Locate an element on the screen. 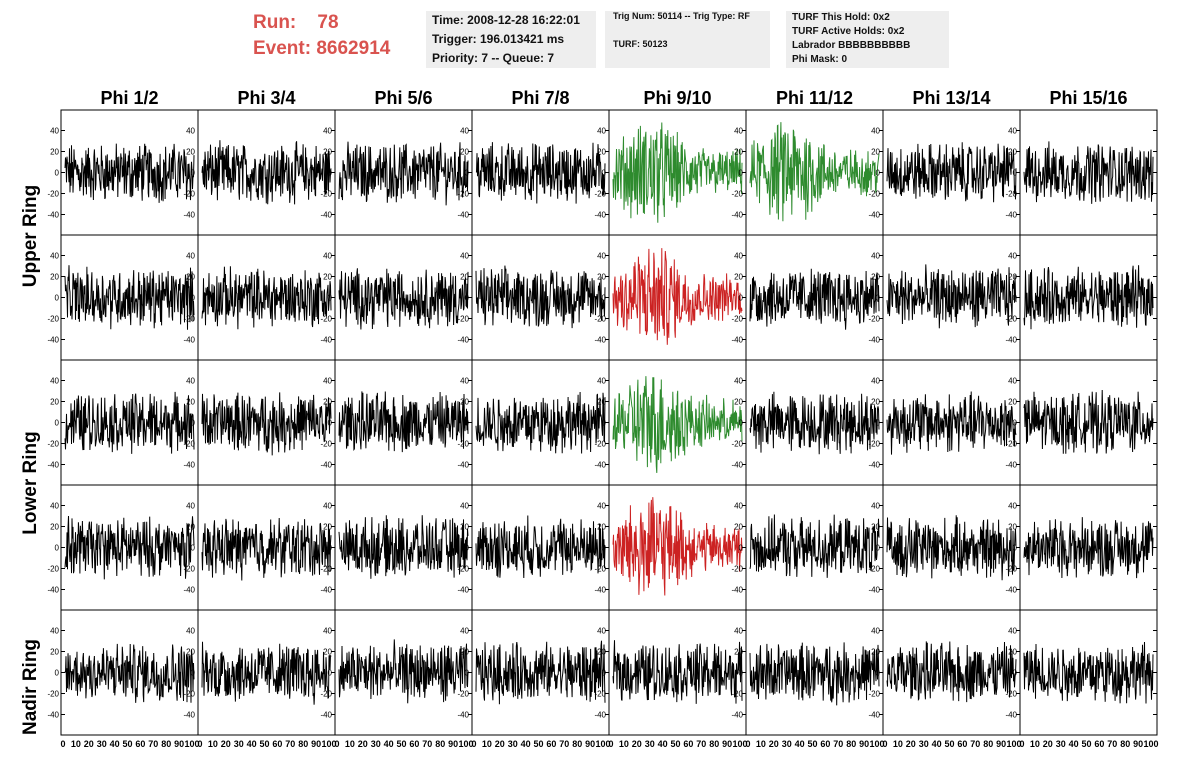 Image resolution: width=1196 pixels, height=772 pixels. panel-r0-c0: 40 20 0 -20 -40 is located at coordinates (123, 172).